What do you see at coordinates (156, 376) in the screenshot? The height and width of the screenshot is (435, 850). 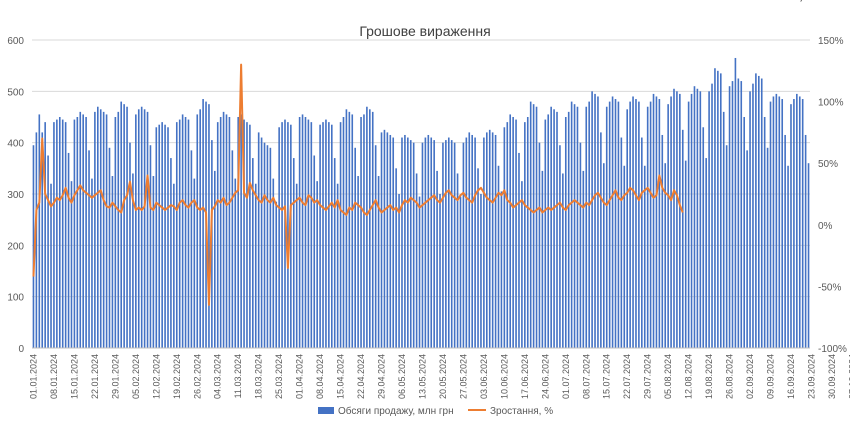 I see `x-tick-label: 12.02.2024` at bounding box center [156, 376].